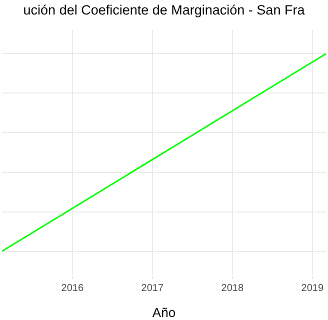 The height and width of the screenshot is (320, 328). Describe the element at coordinates (232, 288) in the screenshot. I see `x-tick-label: 2018` at that location.